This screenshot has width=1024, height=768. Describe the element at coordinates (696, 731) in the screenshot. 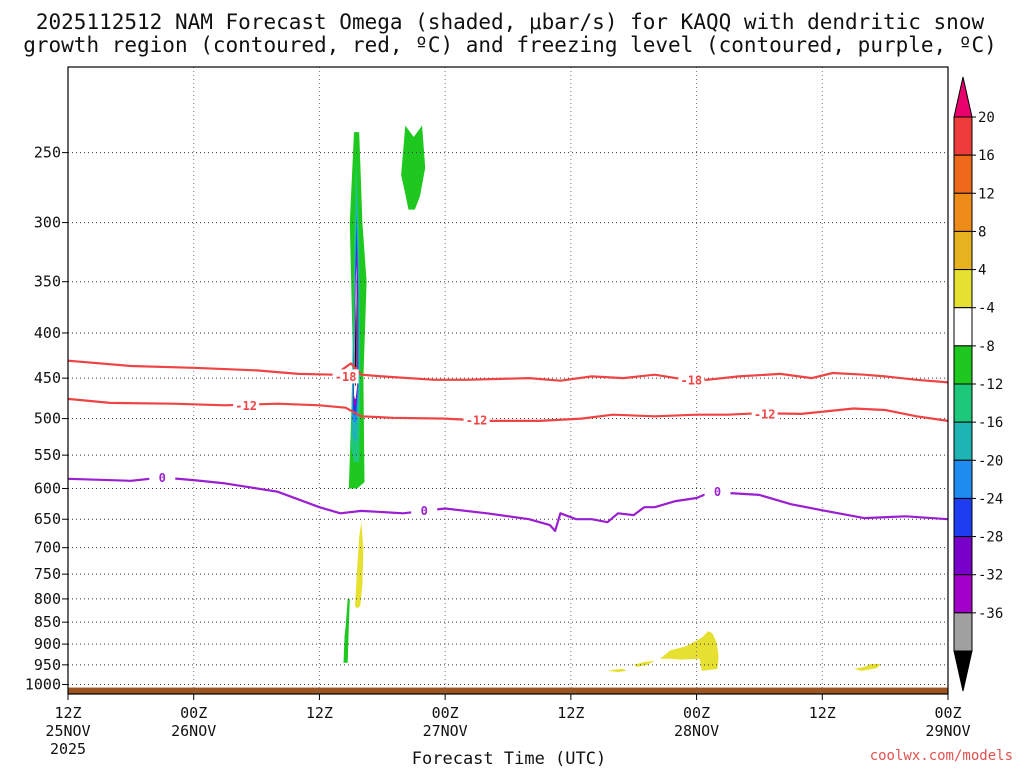

I see `x-tick-label-date: 28NOV` at that location.